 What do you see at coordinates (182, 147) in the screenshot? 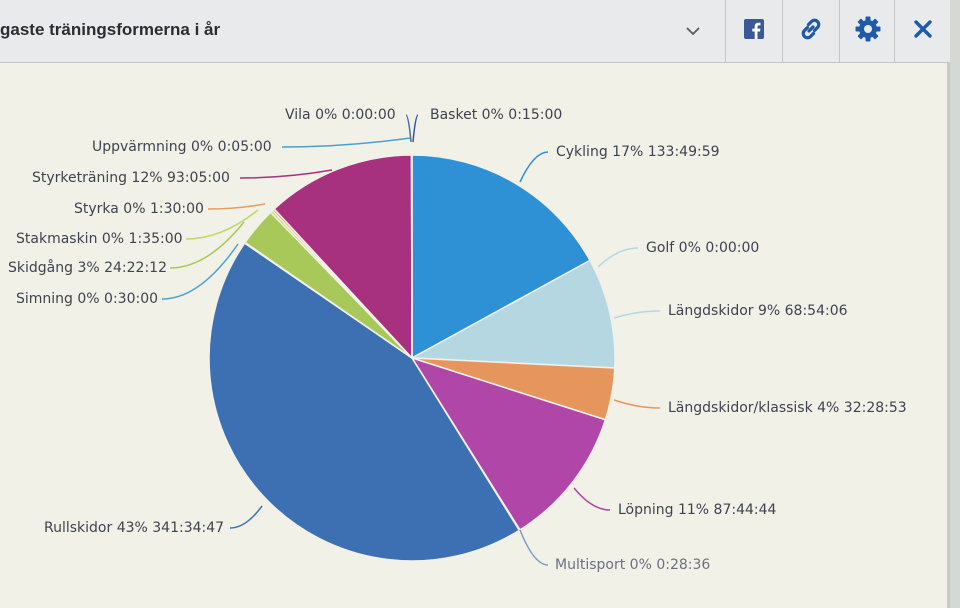
I see `slice-label: Uppvärmning 0% 0:05:00` at bounding box center [182, 147].